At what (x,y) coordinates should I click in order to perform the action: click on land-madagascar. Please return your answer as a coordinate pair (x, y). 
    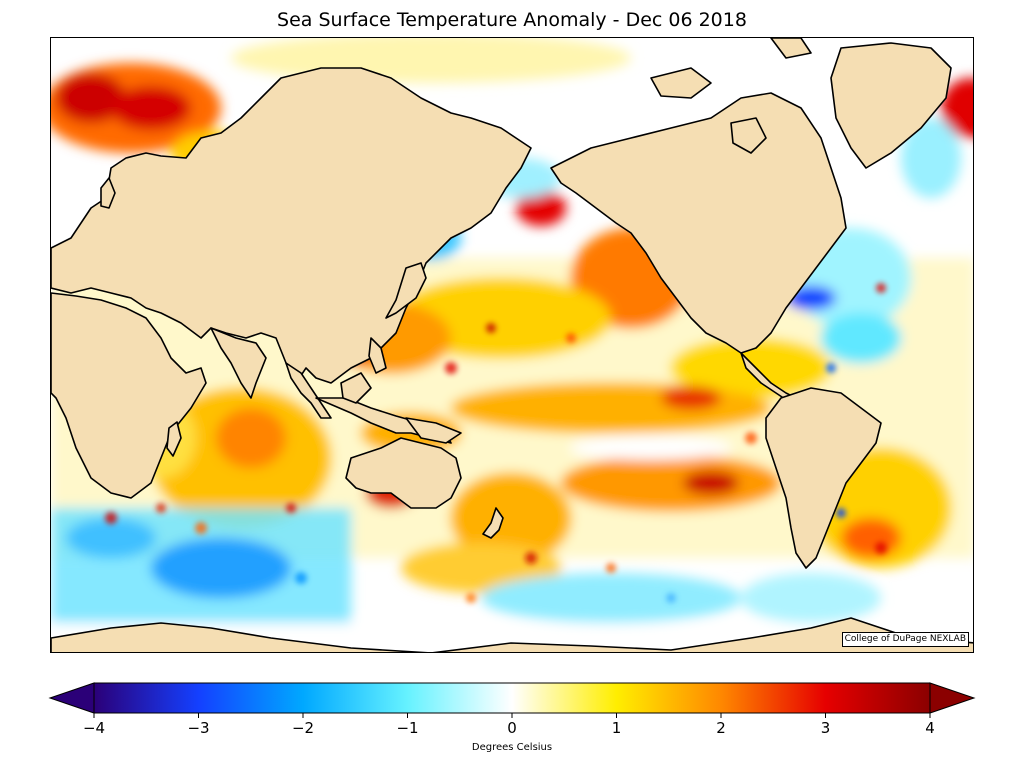
    Looking at the image, I should click on (174, 439).